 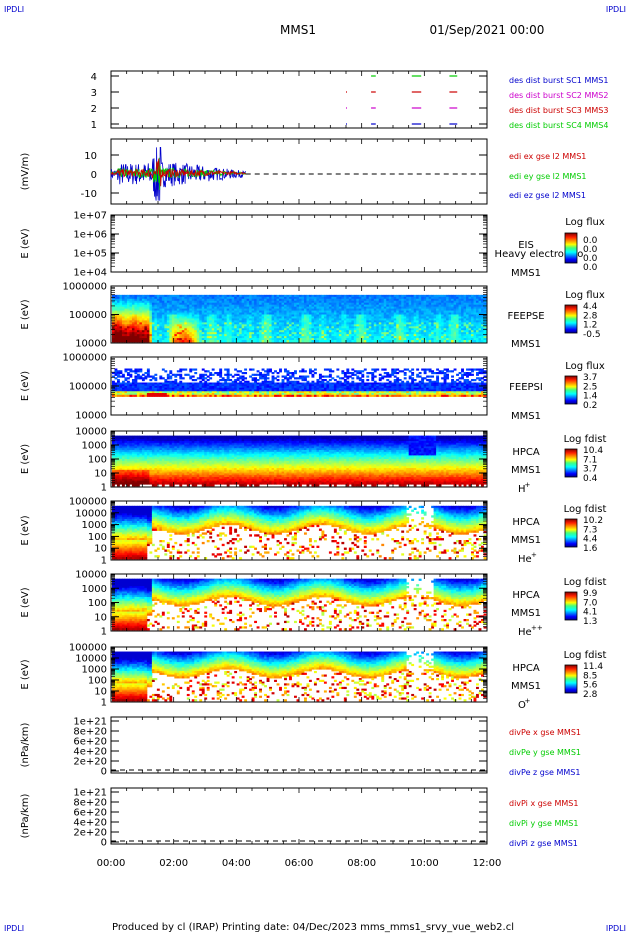 I want to click on colorbar-value: 10.4, so click(x=593, y=451).